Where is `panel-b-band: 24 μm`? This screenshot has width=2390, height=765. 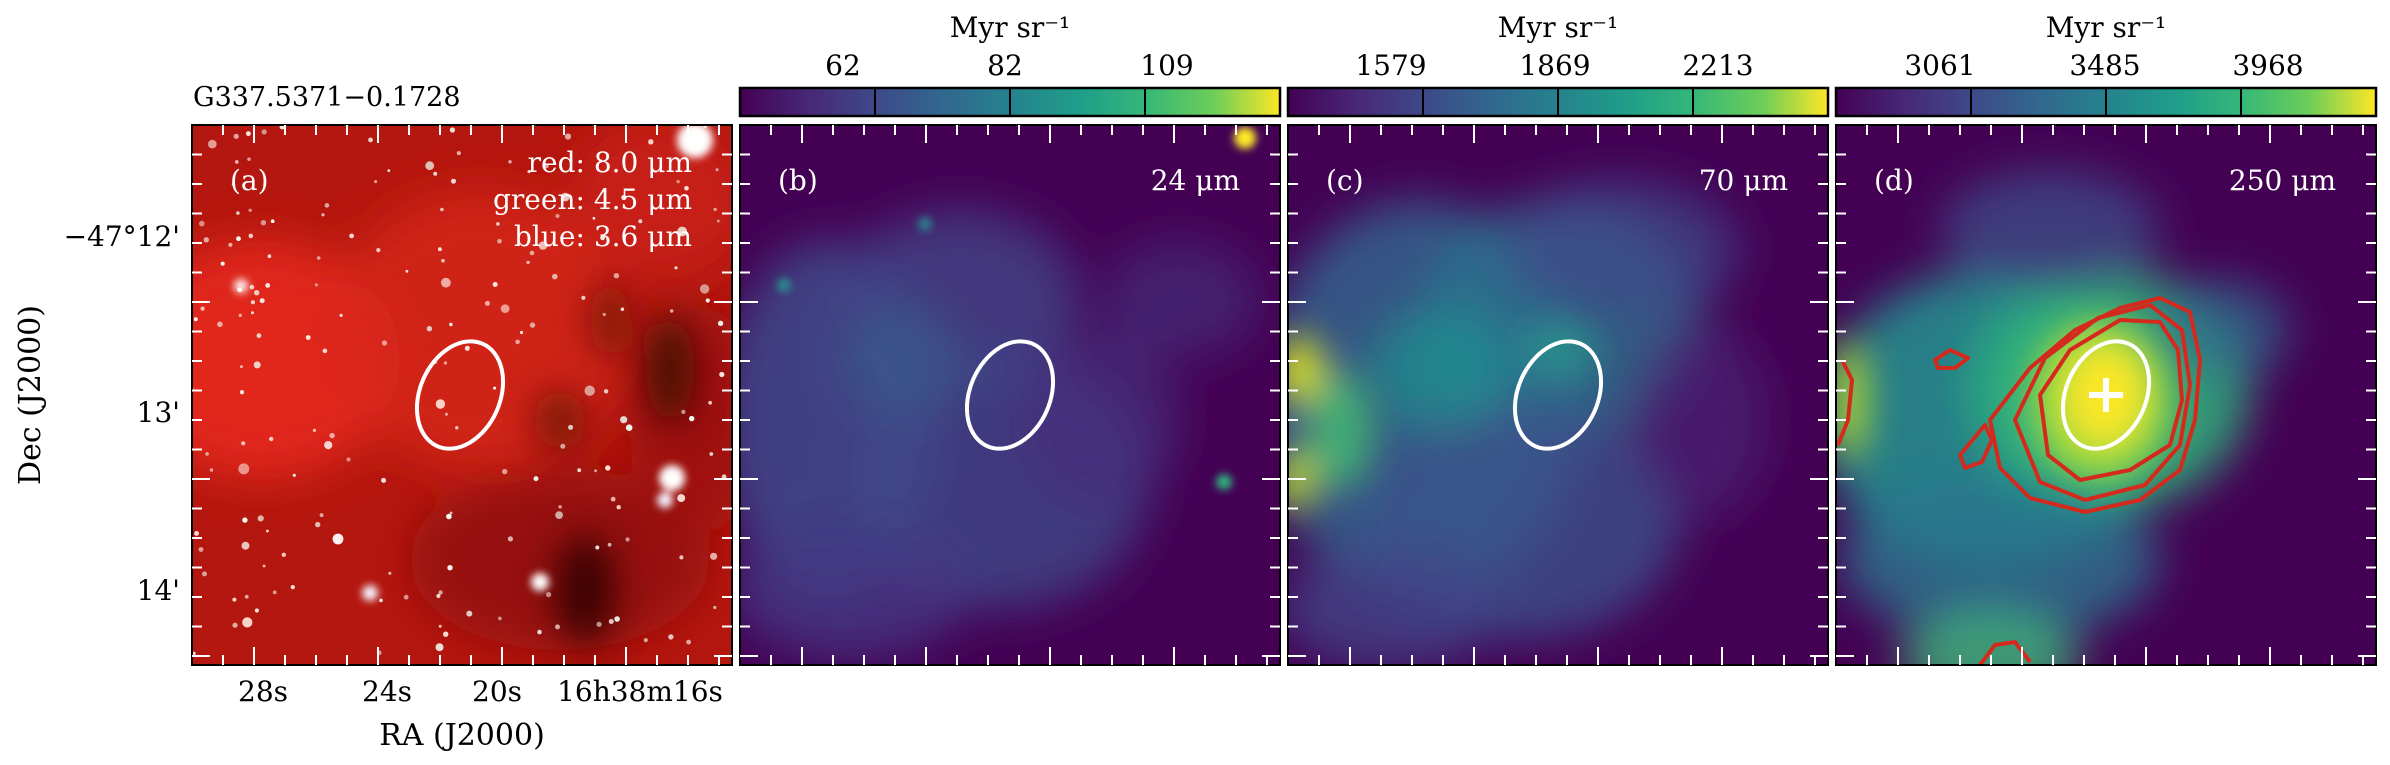 panel-b-band: 24 μm is located at coordinates (1195, 180).